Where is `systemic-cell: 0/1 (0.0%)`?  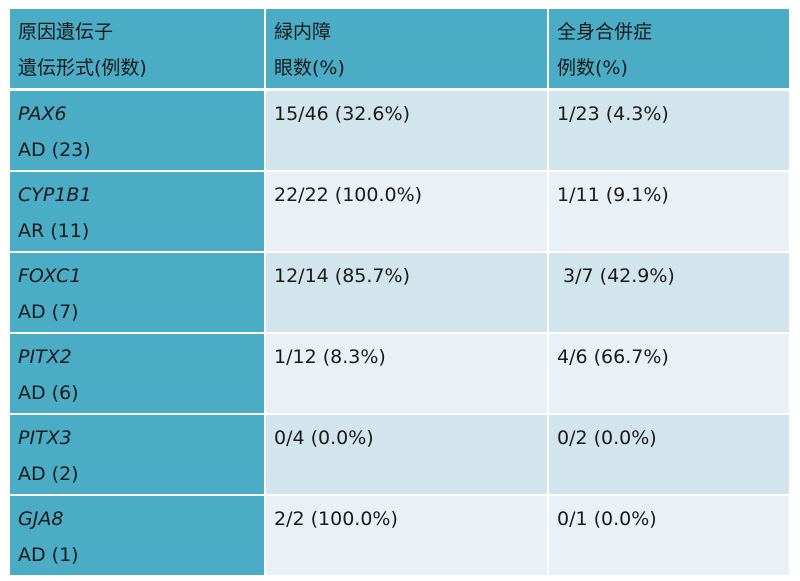 systemic-cell: 0/1 (0.0%) is located at coordinates (669, 536).